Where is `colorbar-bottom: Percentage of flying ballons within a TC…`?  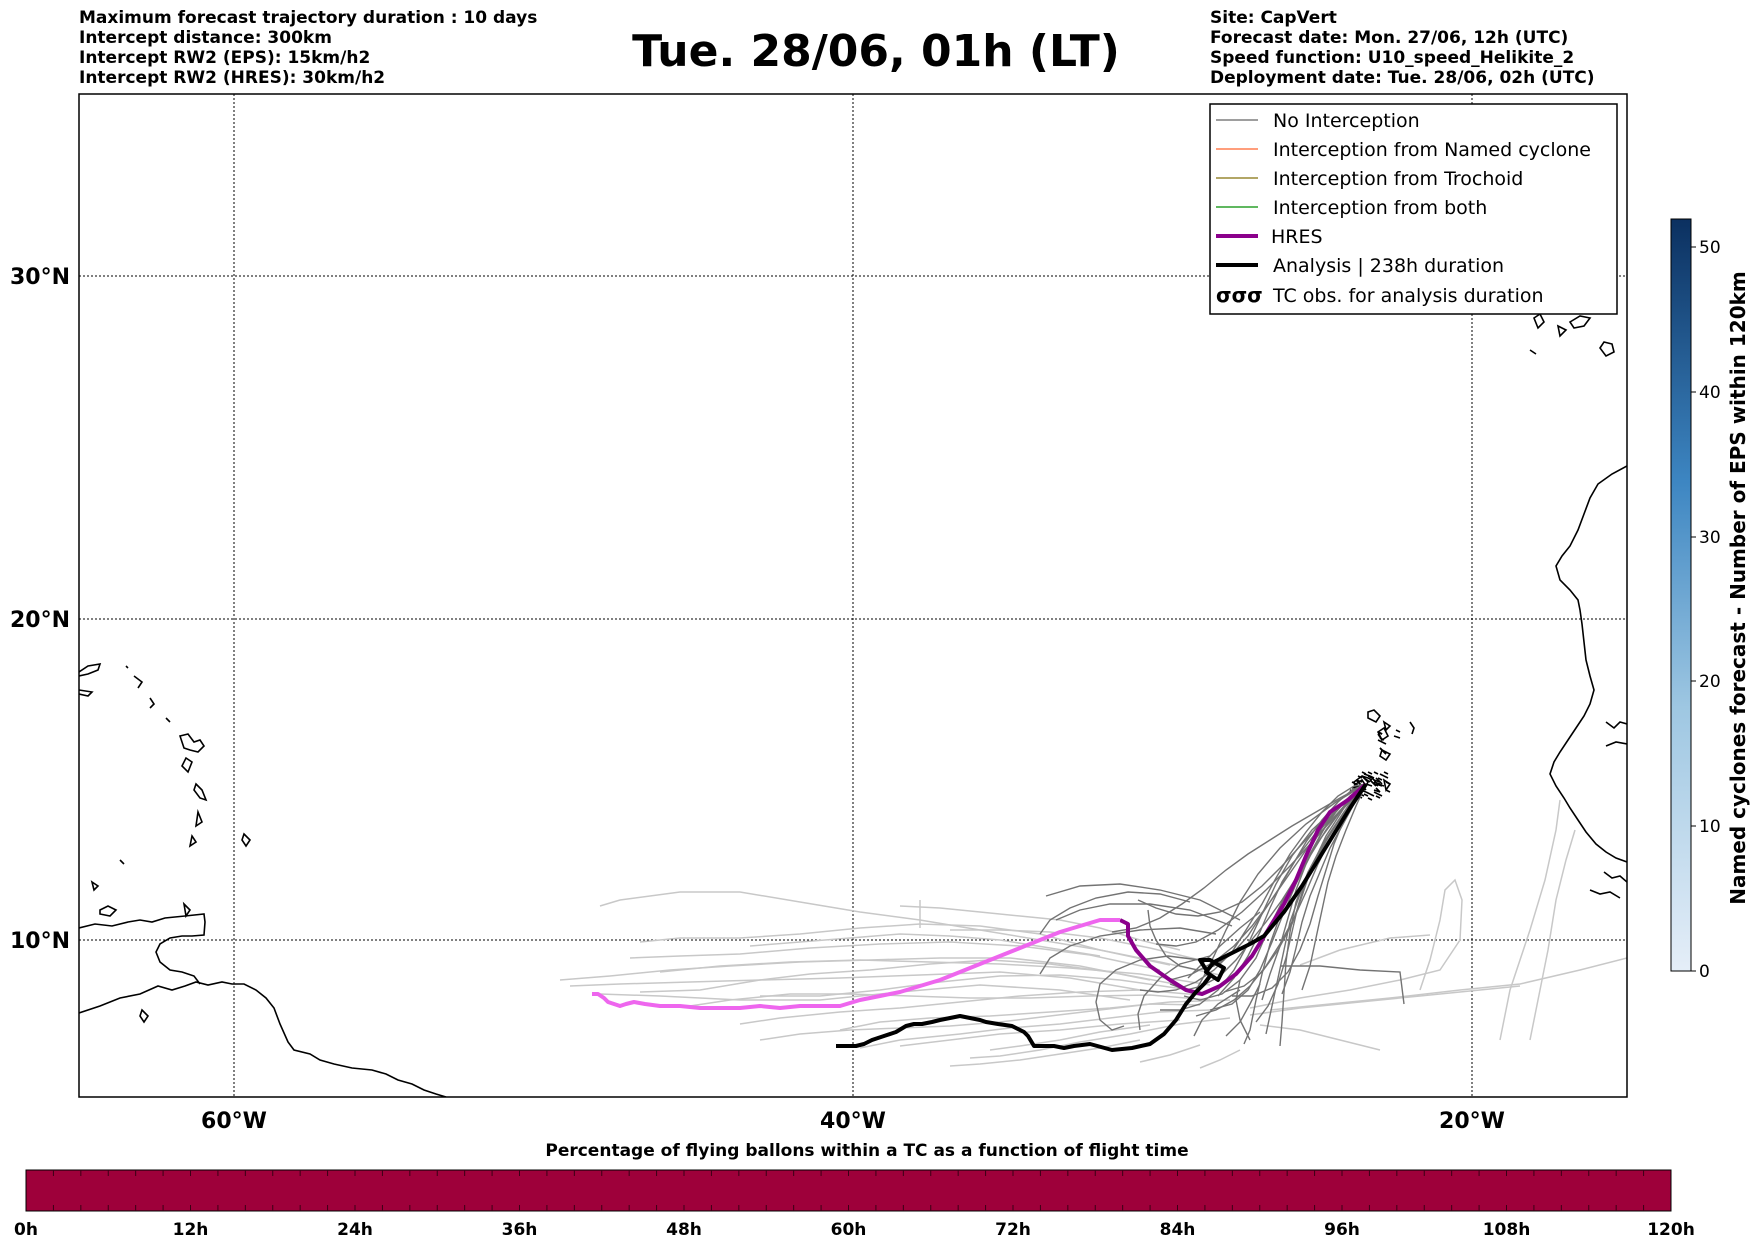
colorbar-bottom: Percentage of flying ballons within a TC… is located at coordinates (854, 1190).